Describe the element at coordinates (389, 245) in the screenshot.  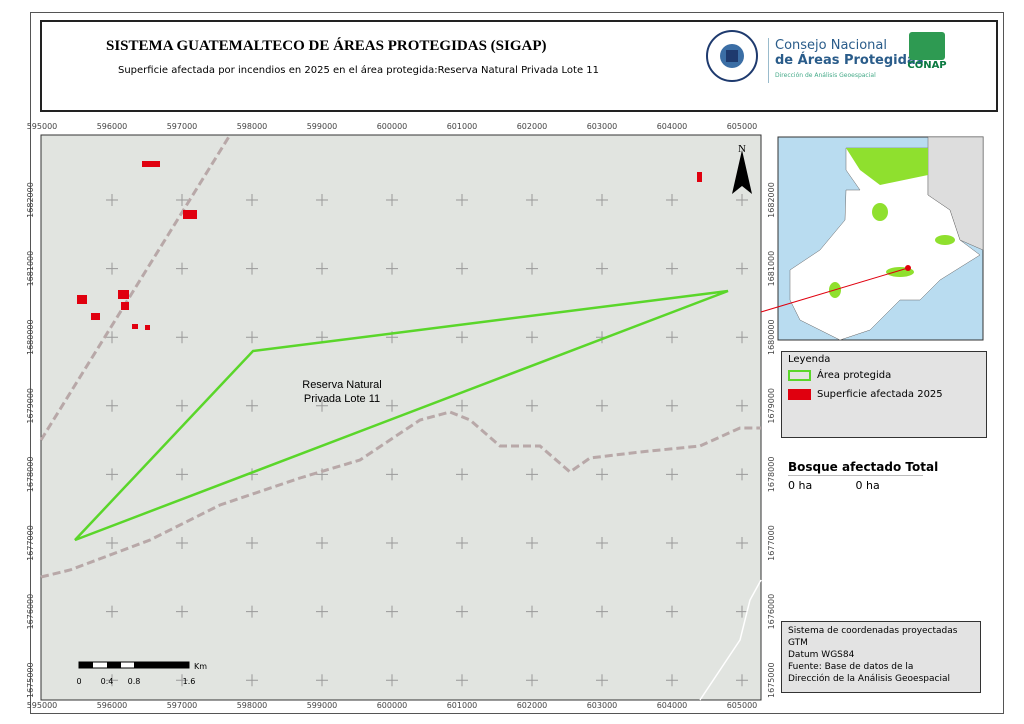
I see `affected-areas` at that location.